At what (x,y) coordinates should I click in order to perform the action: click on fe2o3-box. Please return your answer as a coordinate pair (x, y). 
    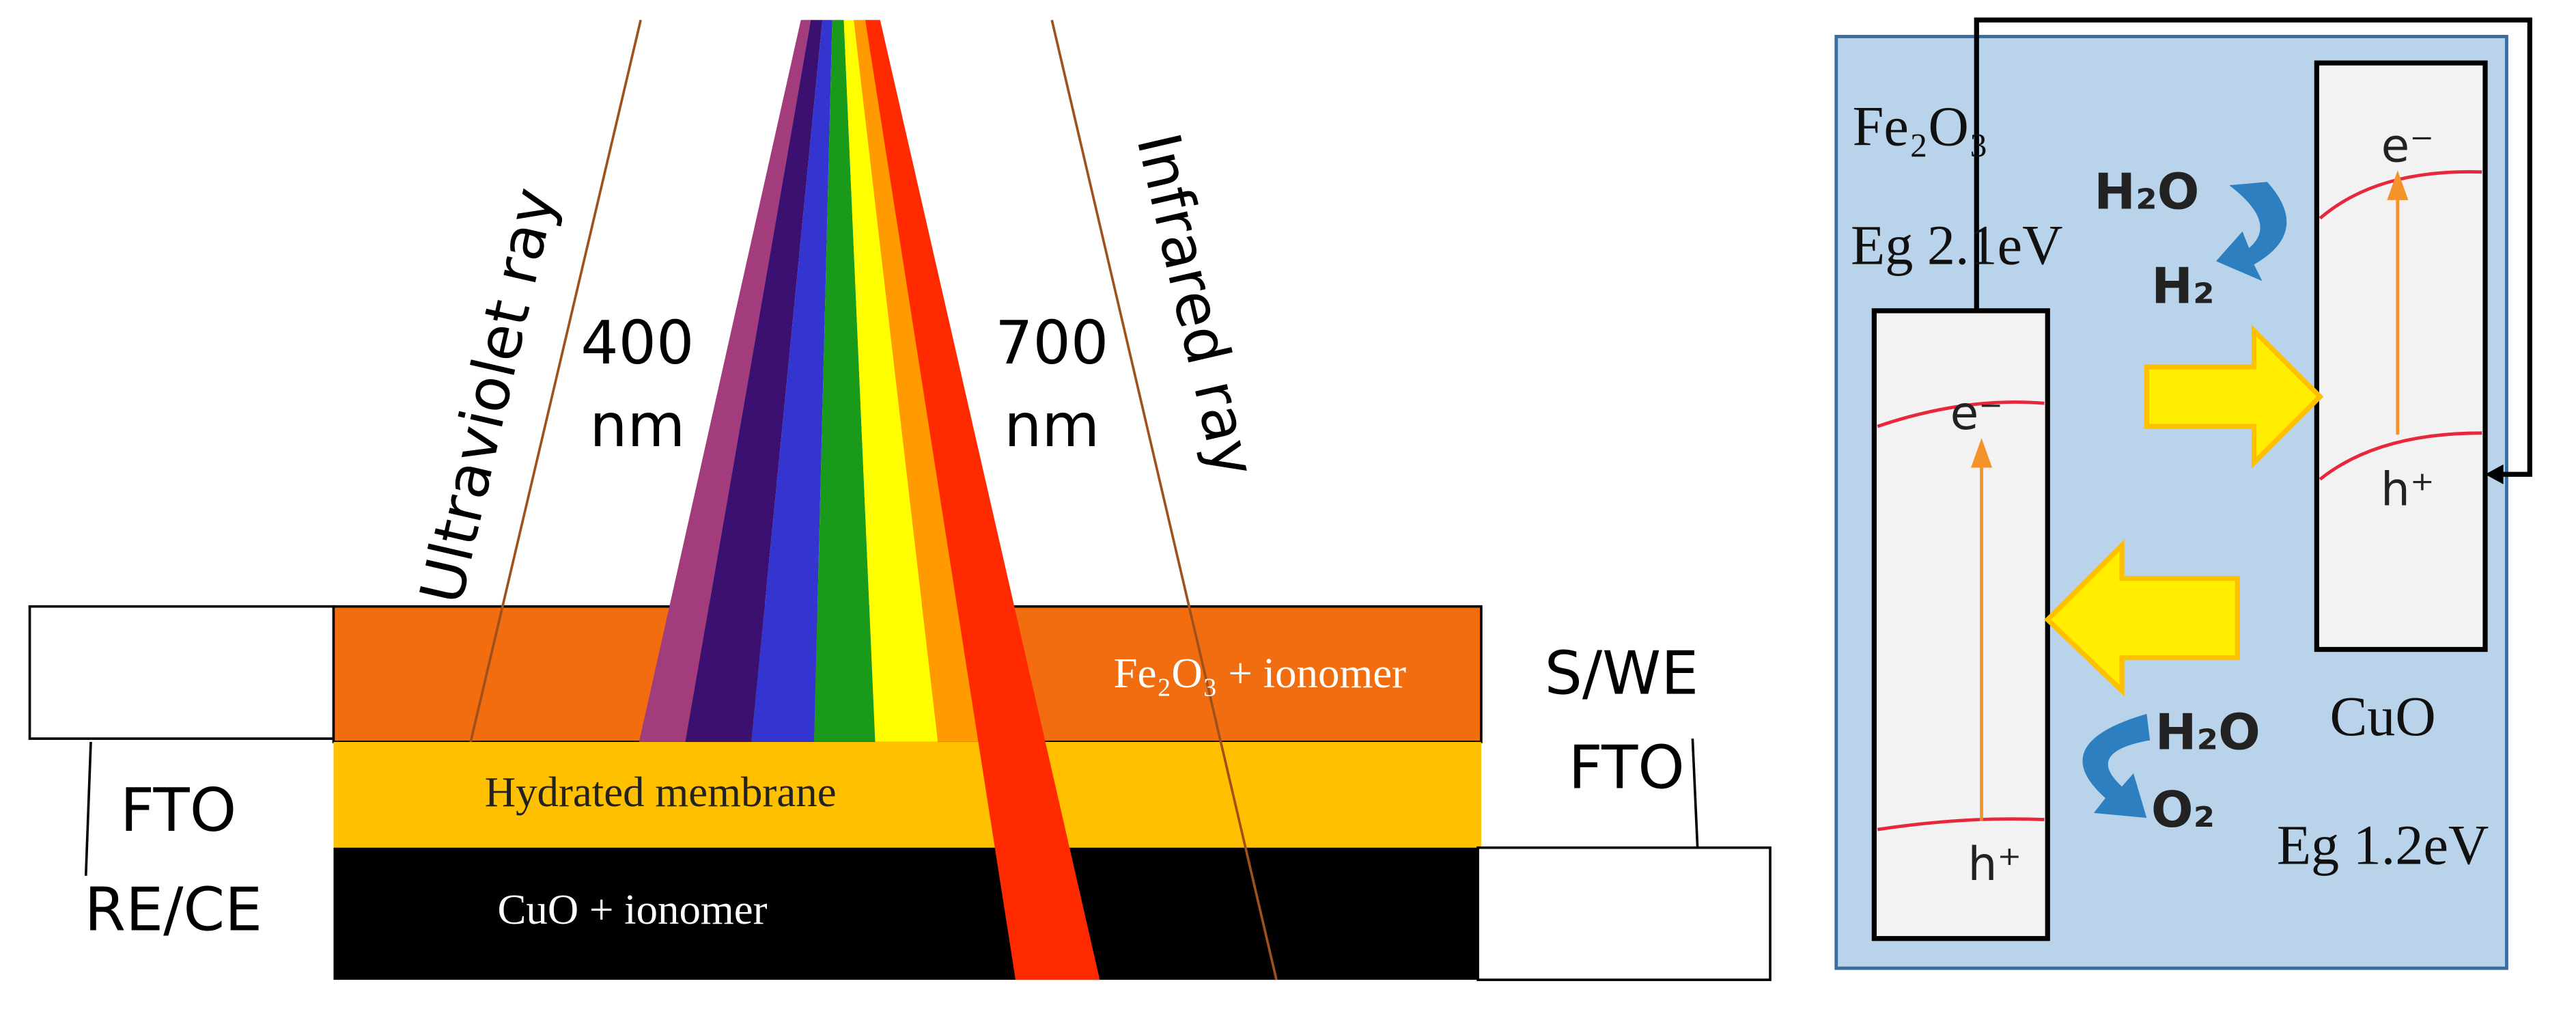
    Looking at the image, I should click on (1960, 624).